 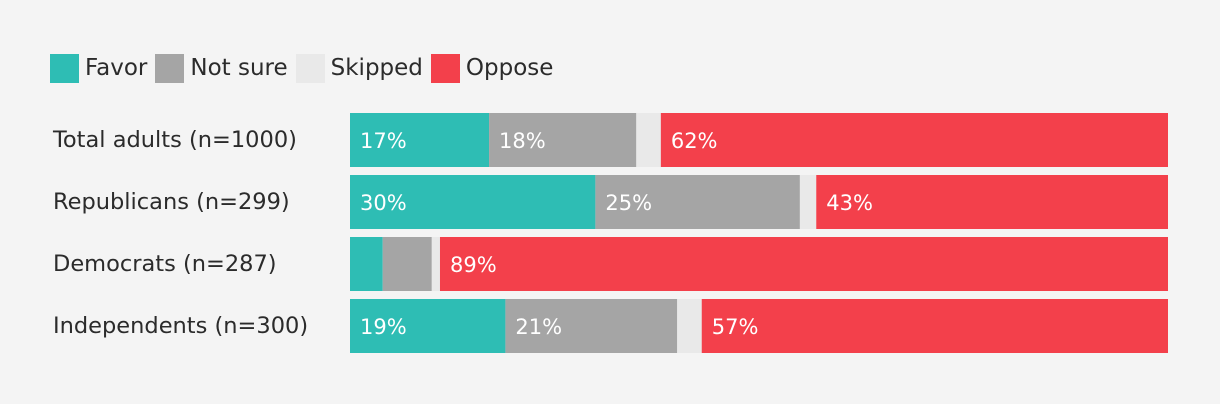 I want to click on data-label-not-sure-republicans: 25%, so click(x=628, y=203).